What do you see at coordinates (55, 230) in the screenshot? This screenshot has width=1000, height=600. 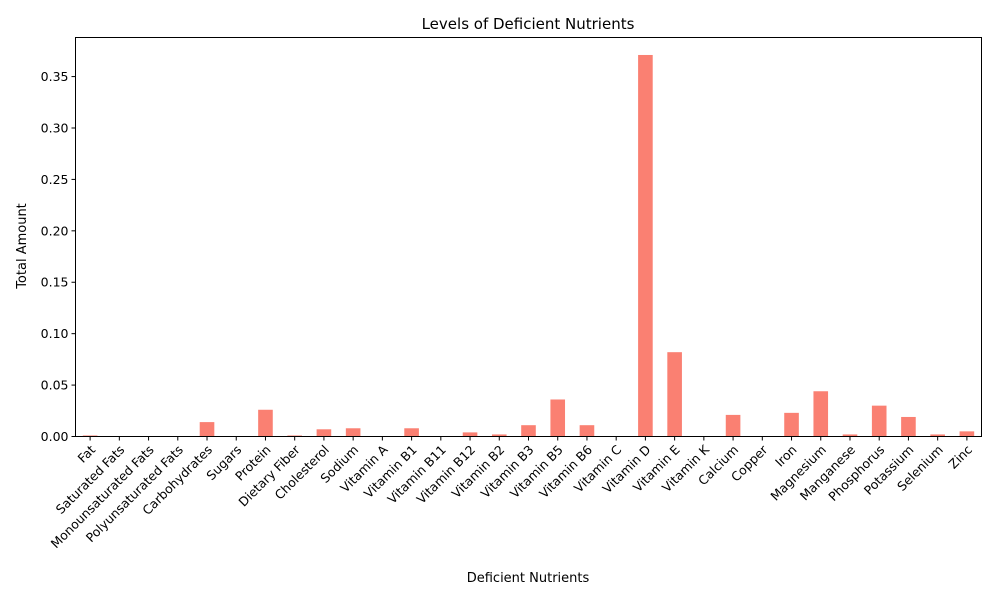 I see `y-tick-label: 0.20` at bounding box center [55, 230].